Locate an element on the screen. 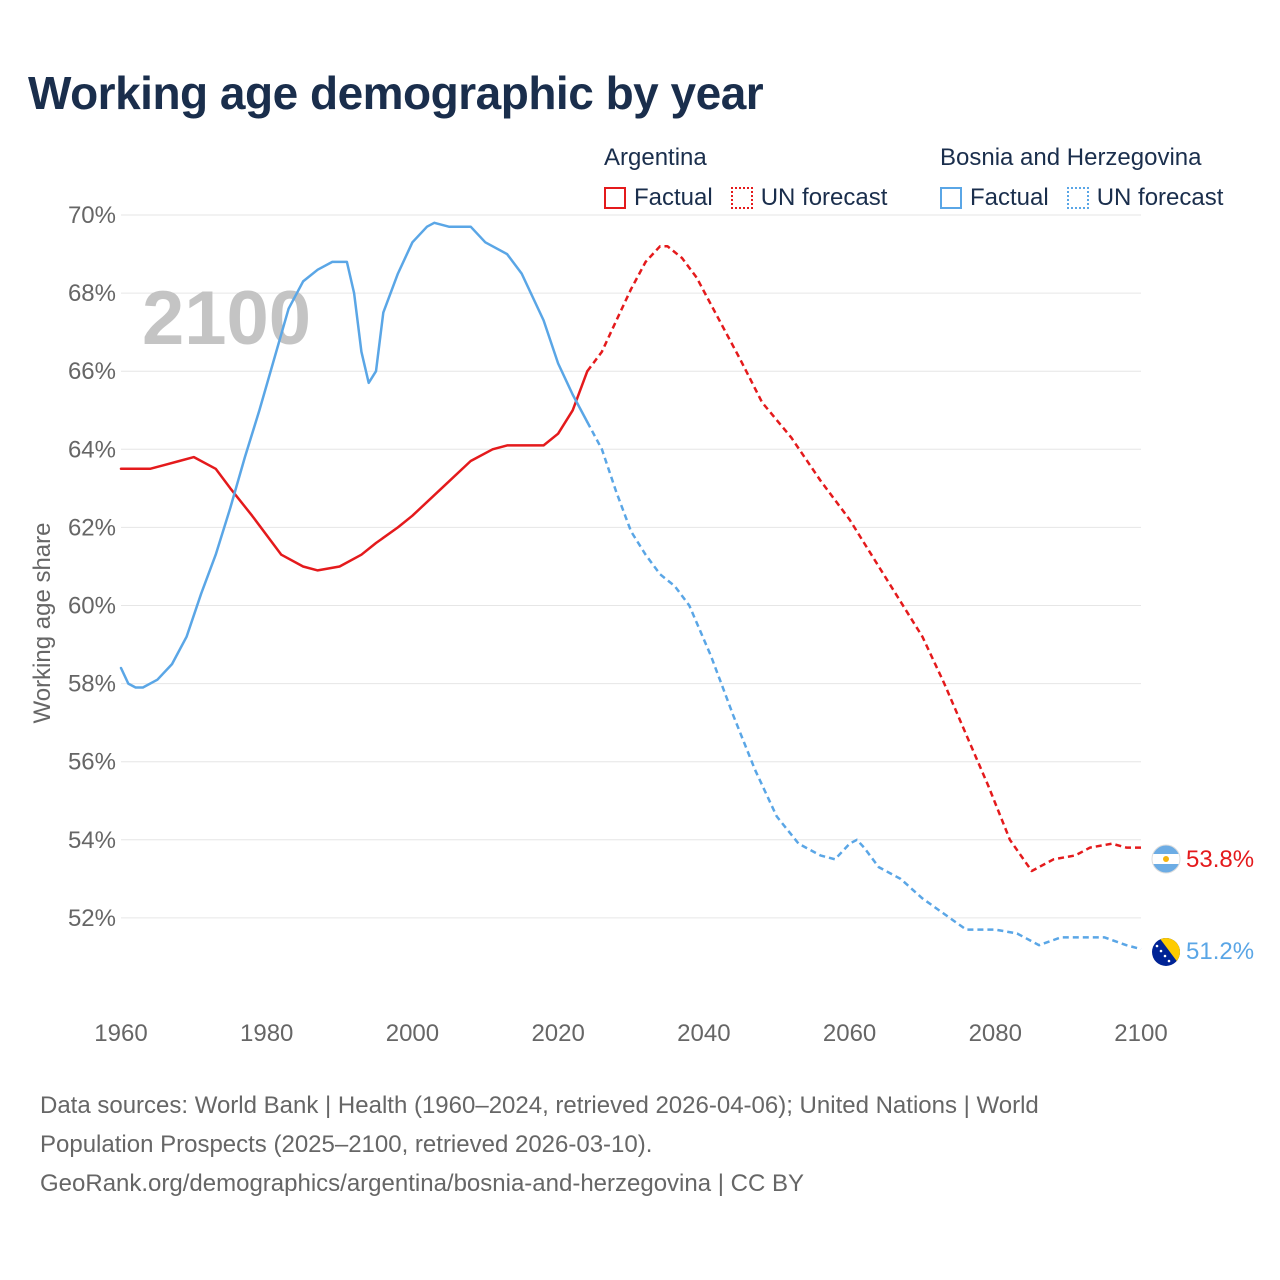 The width and height of the screenshot is (1280, 1280). y-tick-label: 60% is located at coordinates (92, 606).